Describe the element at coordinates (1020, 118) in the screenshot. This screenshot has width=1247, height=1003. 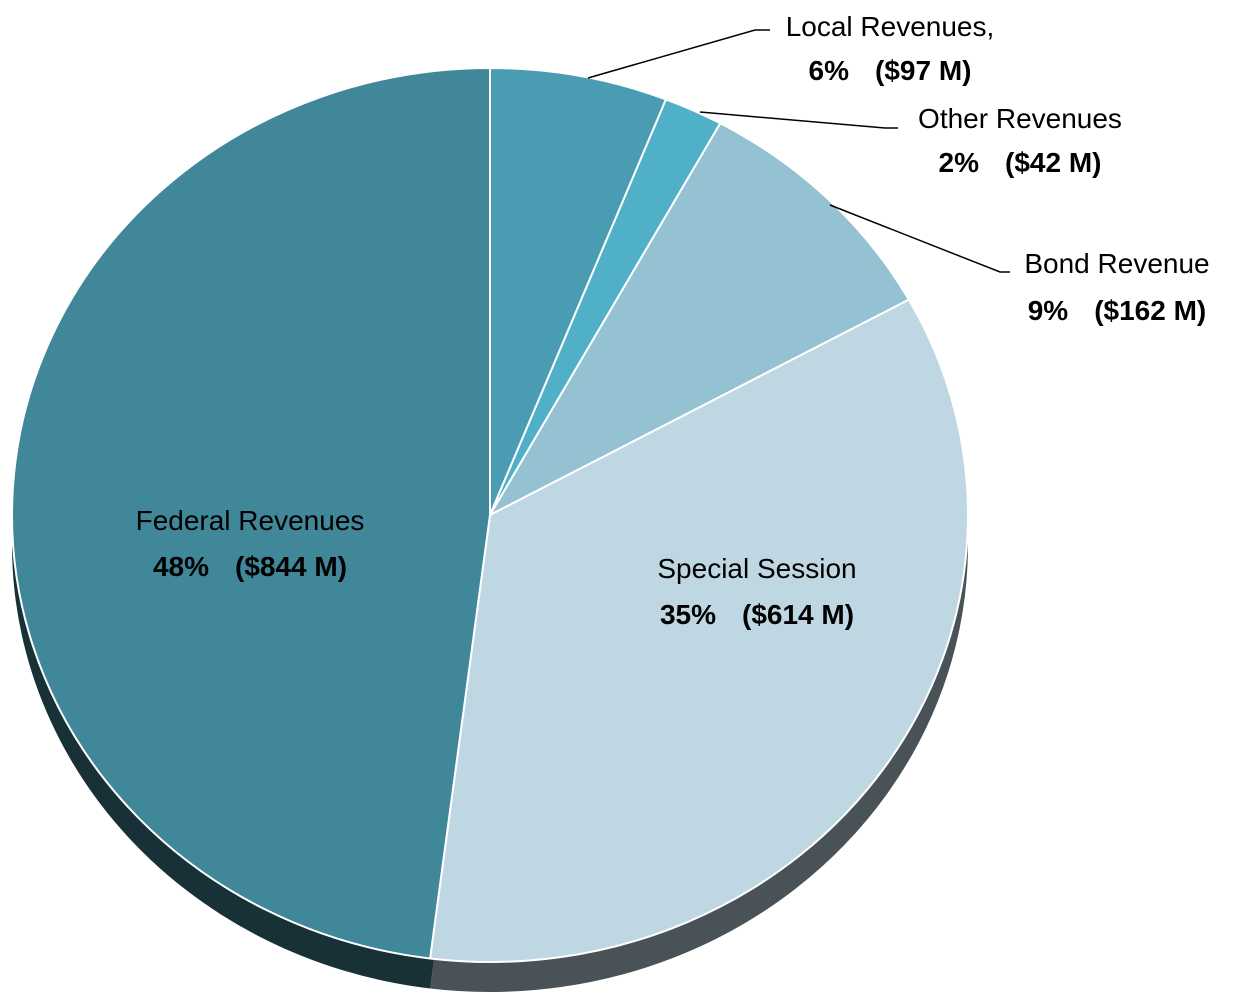
I see `slice-label: Other Revenues` at that location.